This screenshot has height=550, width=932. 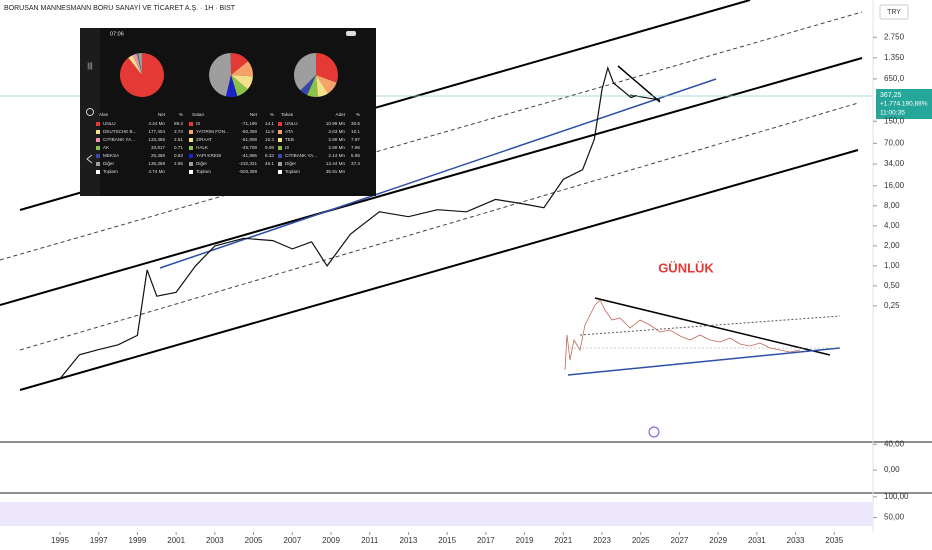 What do you see at coordinates (892, 305) in the screenshot?
I see `y-tick-label: 0,25` at bounding box center [892, 305].